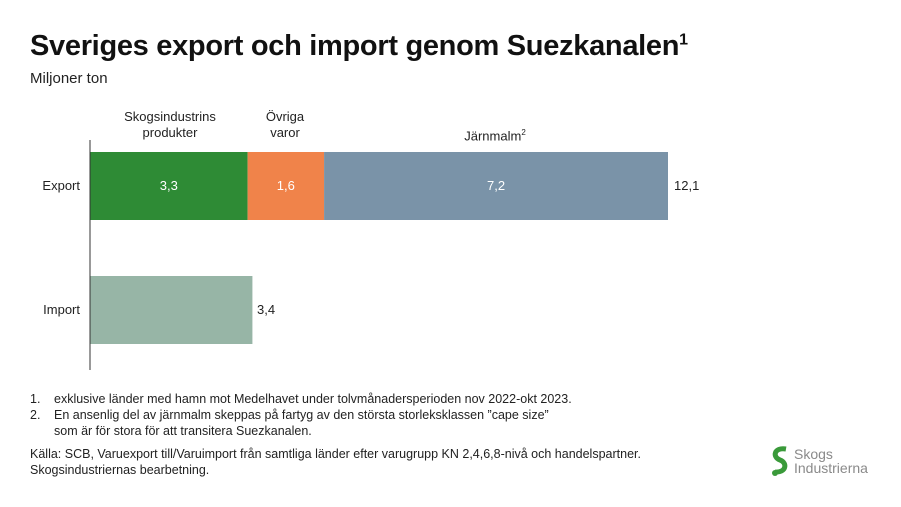 The height and width of the screenshot is (507, 901). Describe the element at coordinates (780, 461) in the screenshot. I see `logo-s-icon` at that location.